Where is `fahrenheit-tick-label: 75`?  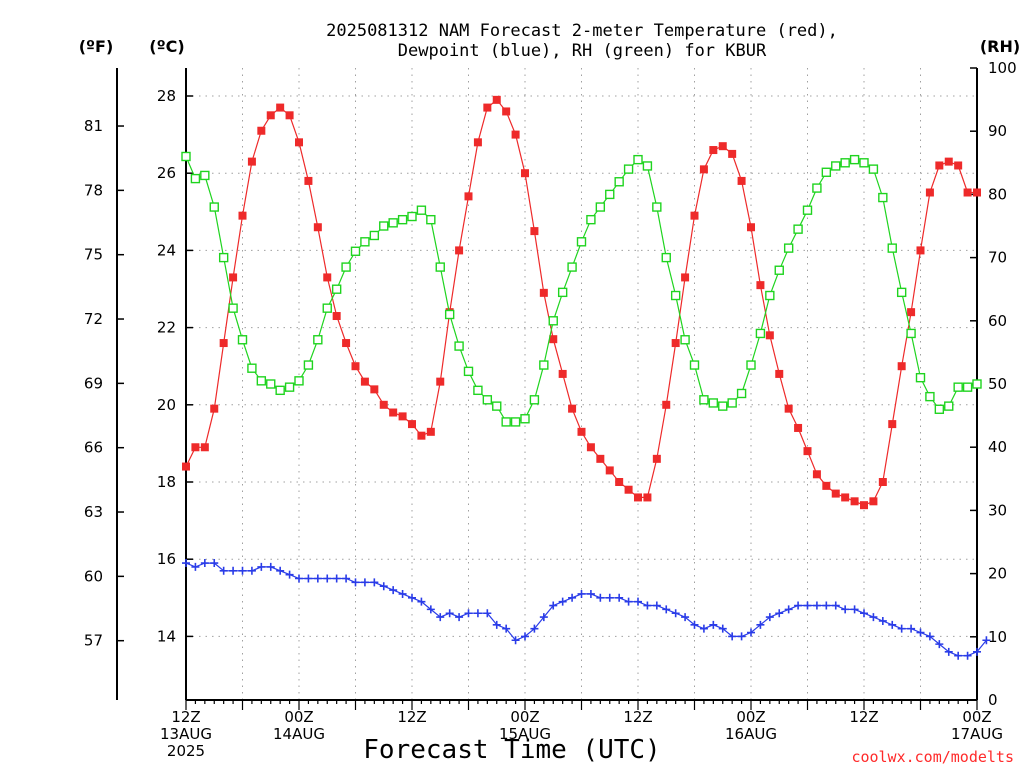
fahrenheit-tick-label: 75 is located at coordinates (93, 255).